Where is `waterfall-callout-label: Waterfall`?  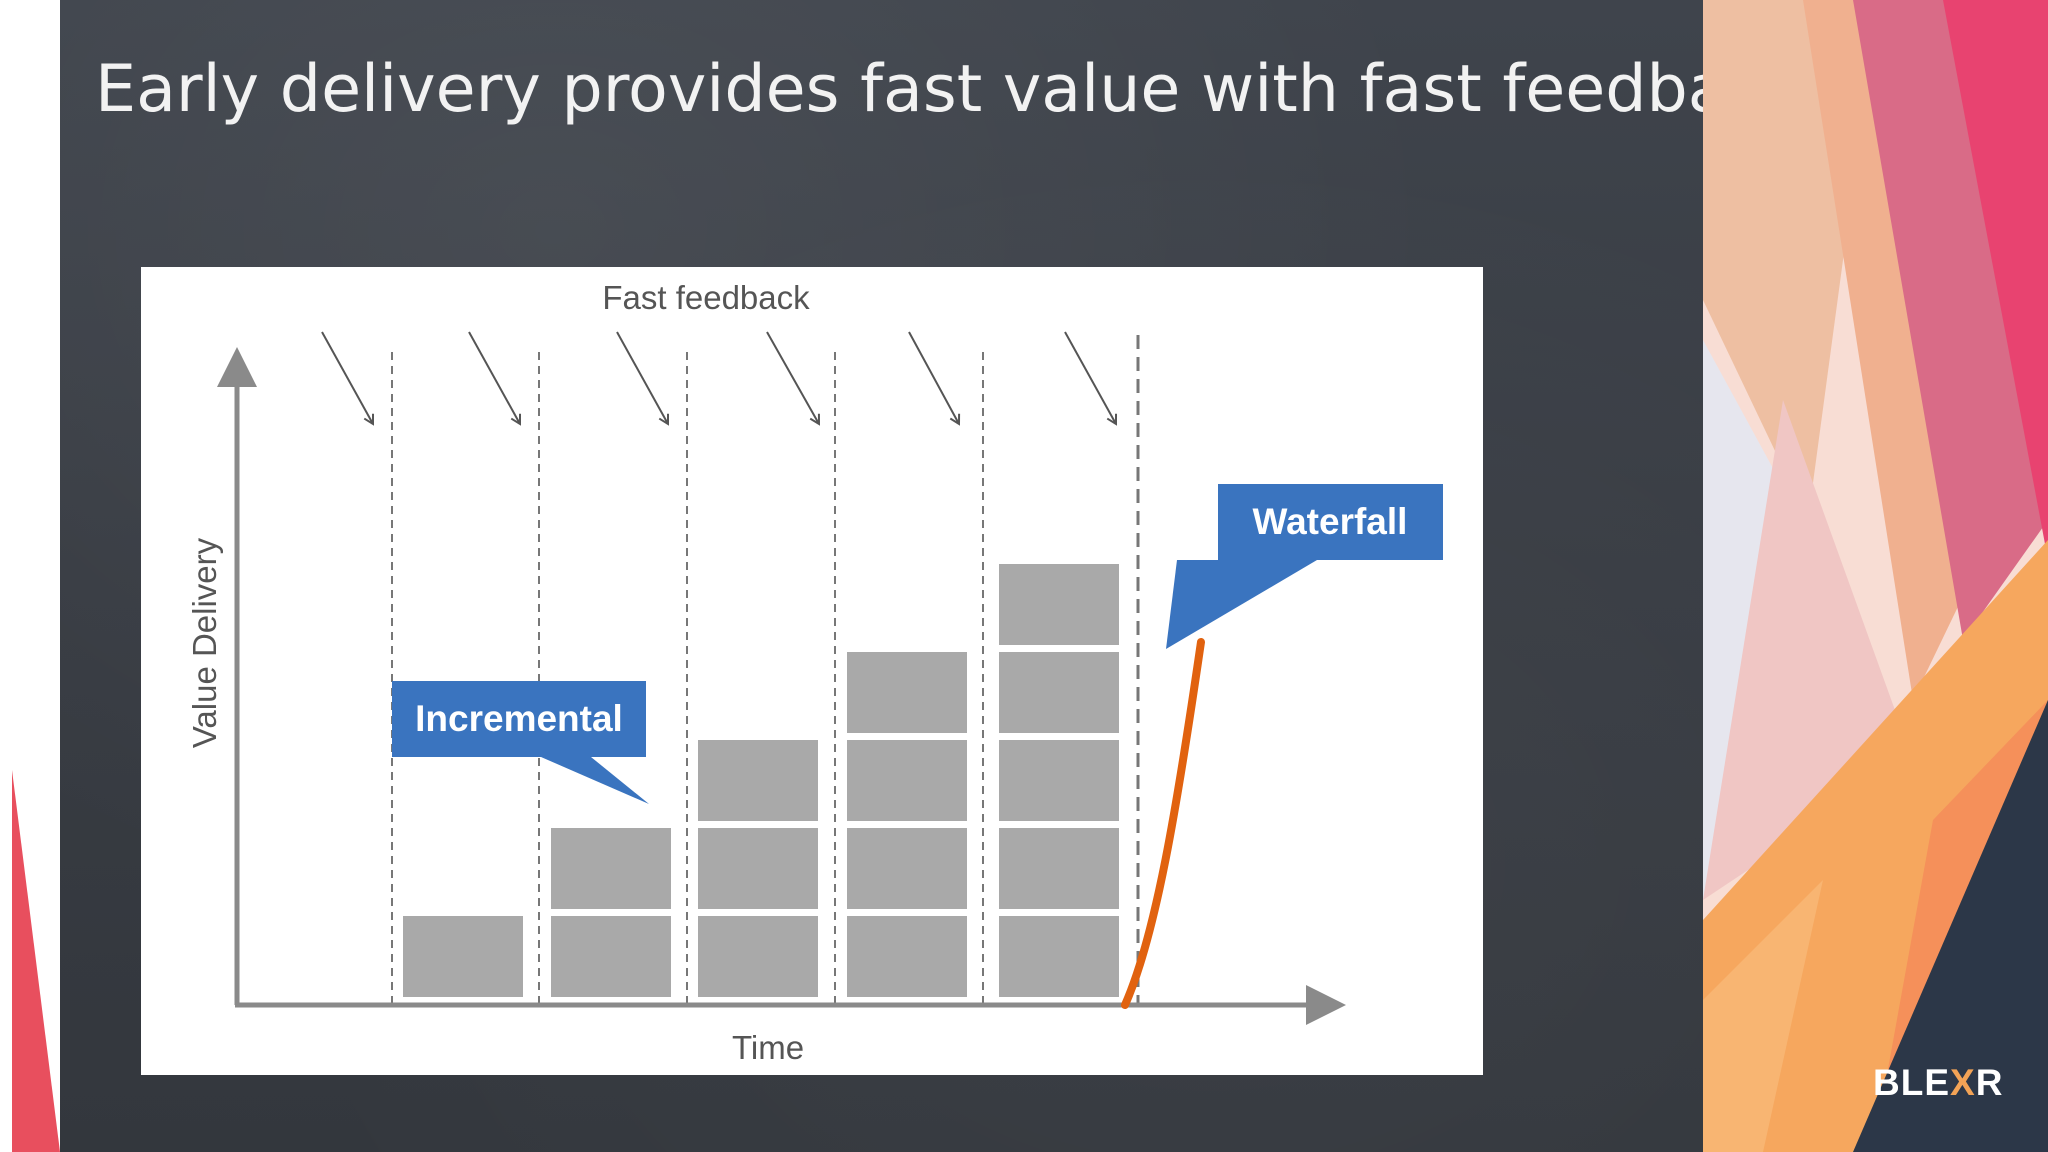 waterfall-callout-label: Waterfall is located at coordinates (1330, 521).